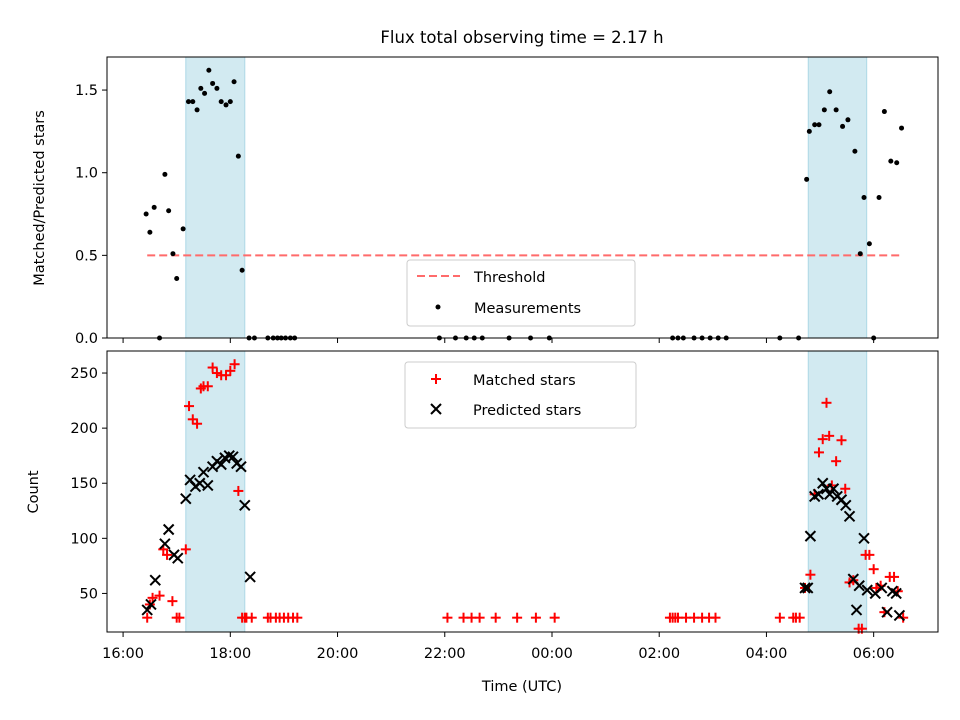 Image resolution: width=960 pixels, height=720 pixels. What do you see at coordinates (521, 37) in the screenshot?
I see `chart-title: Flux total observing time = 2.17 h` at bounding box center [521, 37].